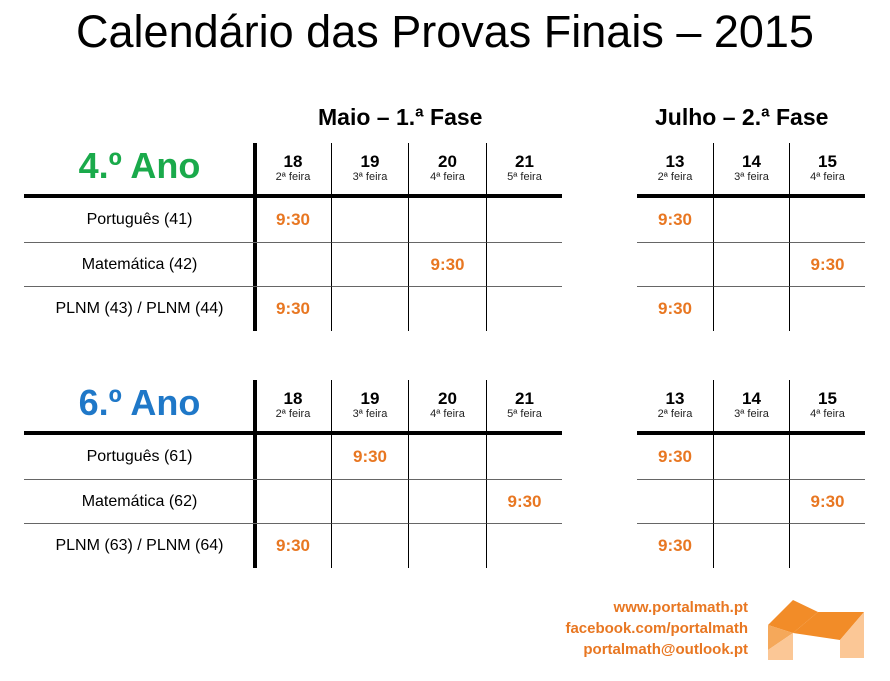 This screenshot has width=890, height=681. I want to click on email-link: portalmath@outlook.pt, so click(665, 649).